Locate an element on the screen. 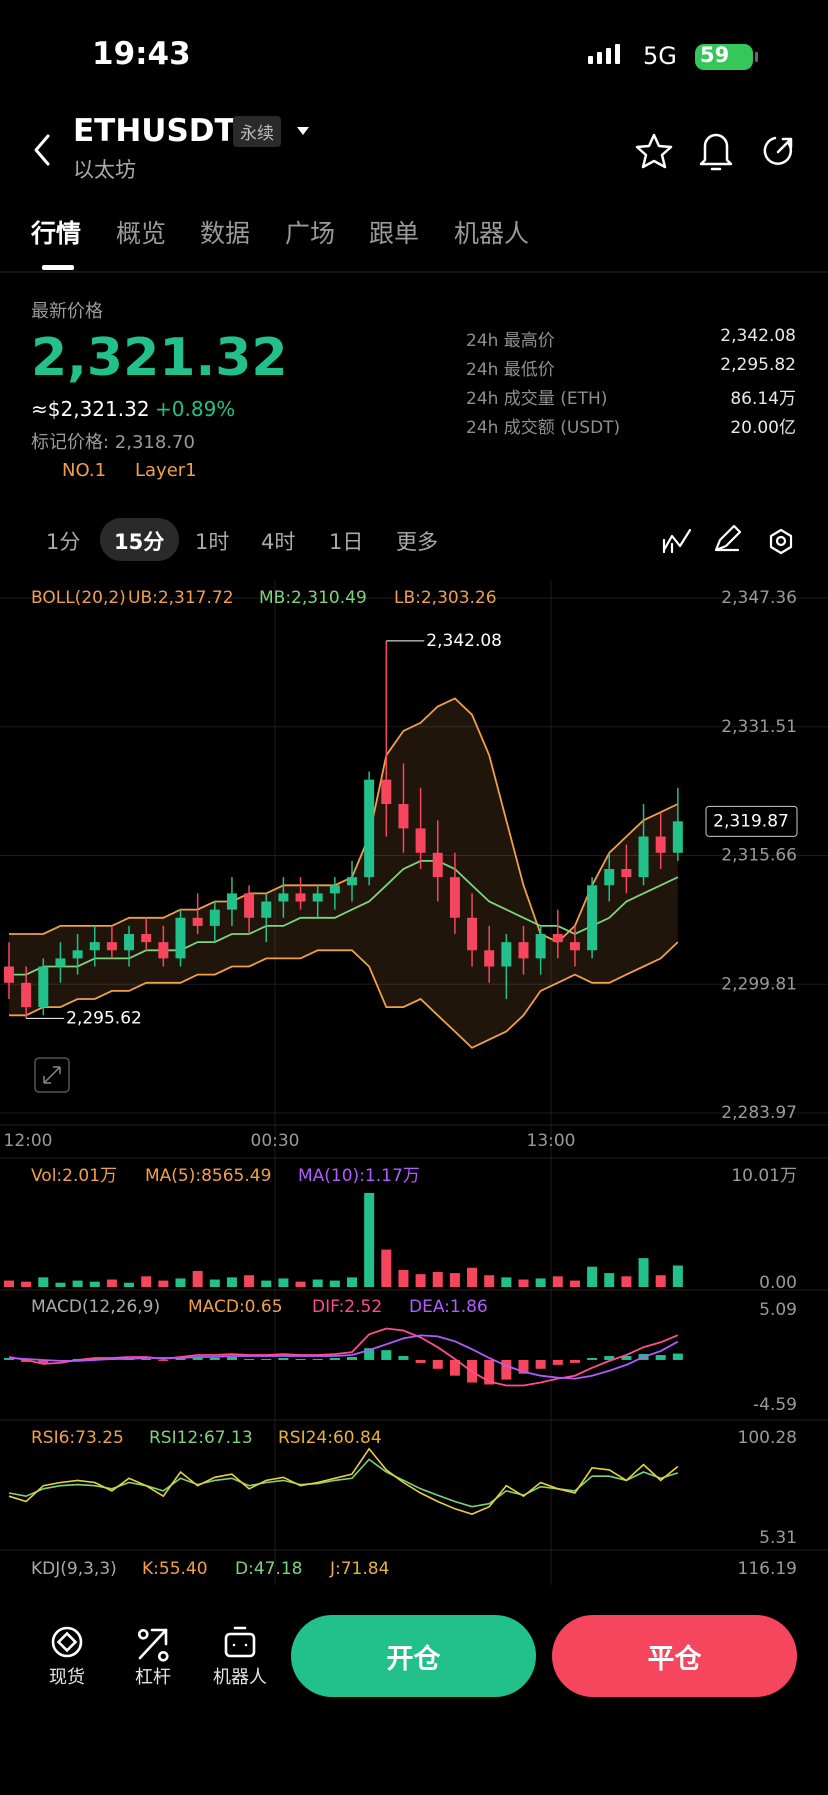 The image size is (828, 1795). boll-lower is located at coordinates (344, 995).